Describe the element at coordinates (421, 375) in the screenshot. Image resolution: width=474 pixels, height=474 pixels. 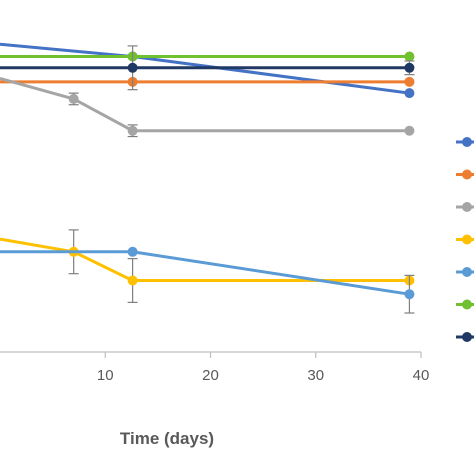
I see `x-tick-label: 40` at that location.